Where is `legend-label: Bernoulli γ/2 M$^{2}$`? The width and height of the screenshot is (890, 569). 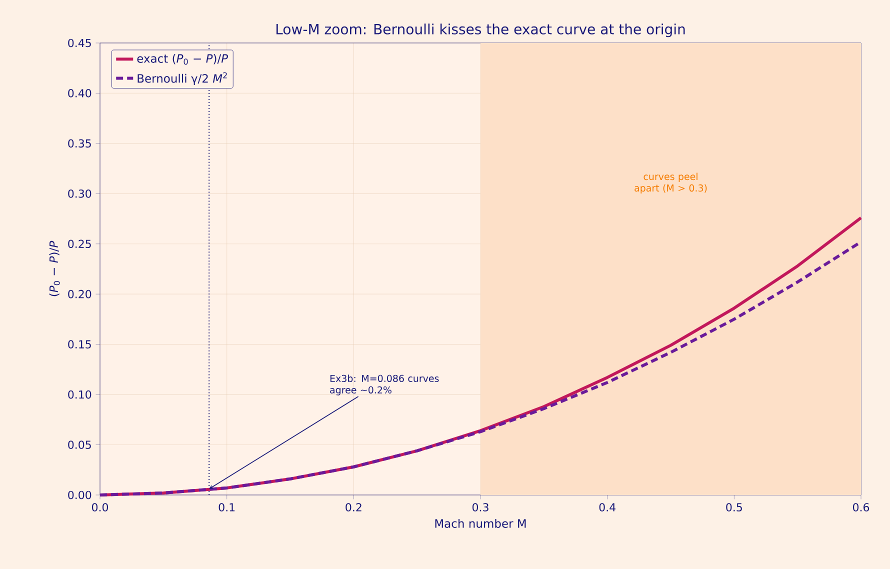
legend-label: Bernoulli γ/2 M$^{2}$ is located at coordinates (182, 79).